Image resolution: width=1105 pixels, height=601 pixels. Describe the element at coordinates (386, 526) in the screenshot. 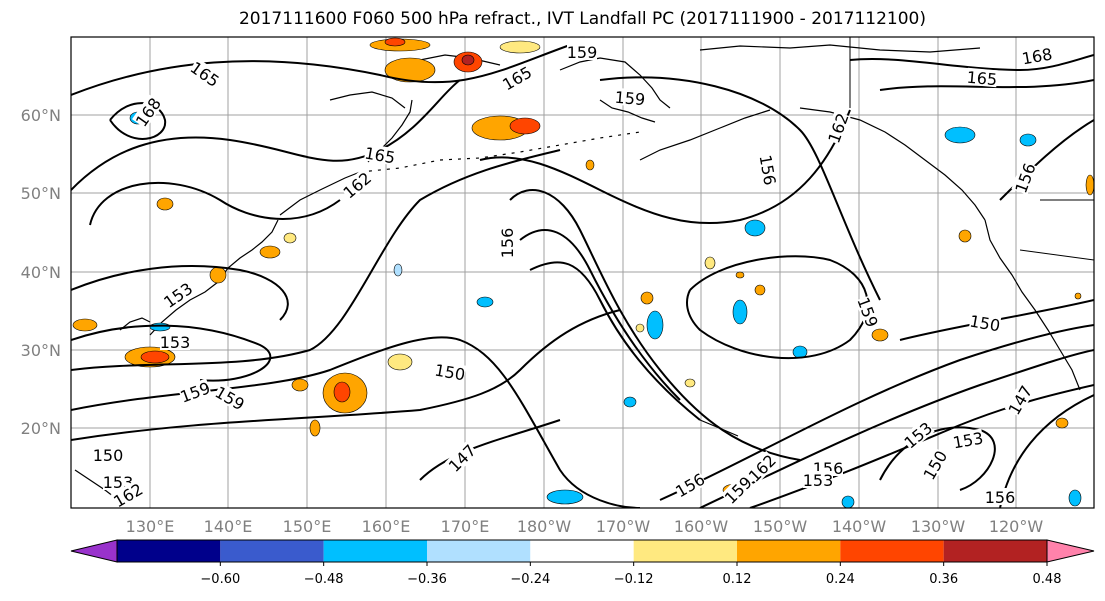

I see `lon-tick-label: 160°E` at that location.